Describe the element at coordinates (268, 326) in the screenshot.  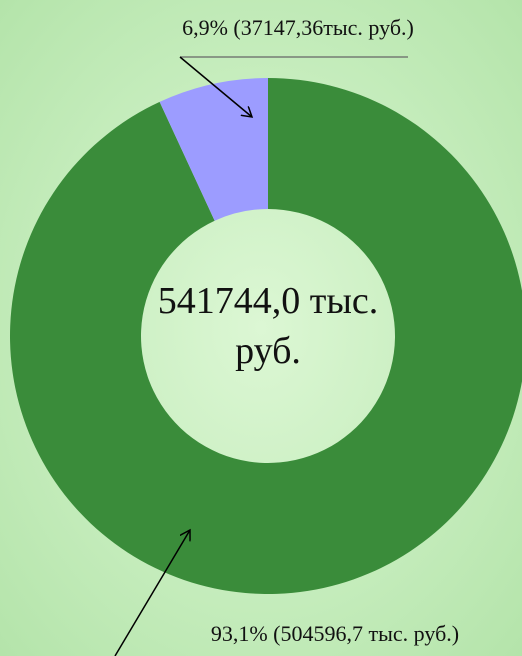
I see `center-label: 541744,0 тыс. руб.` at that location.